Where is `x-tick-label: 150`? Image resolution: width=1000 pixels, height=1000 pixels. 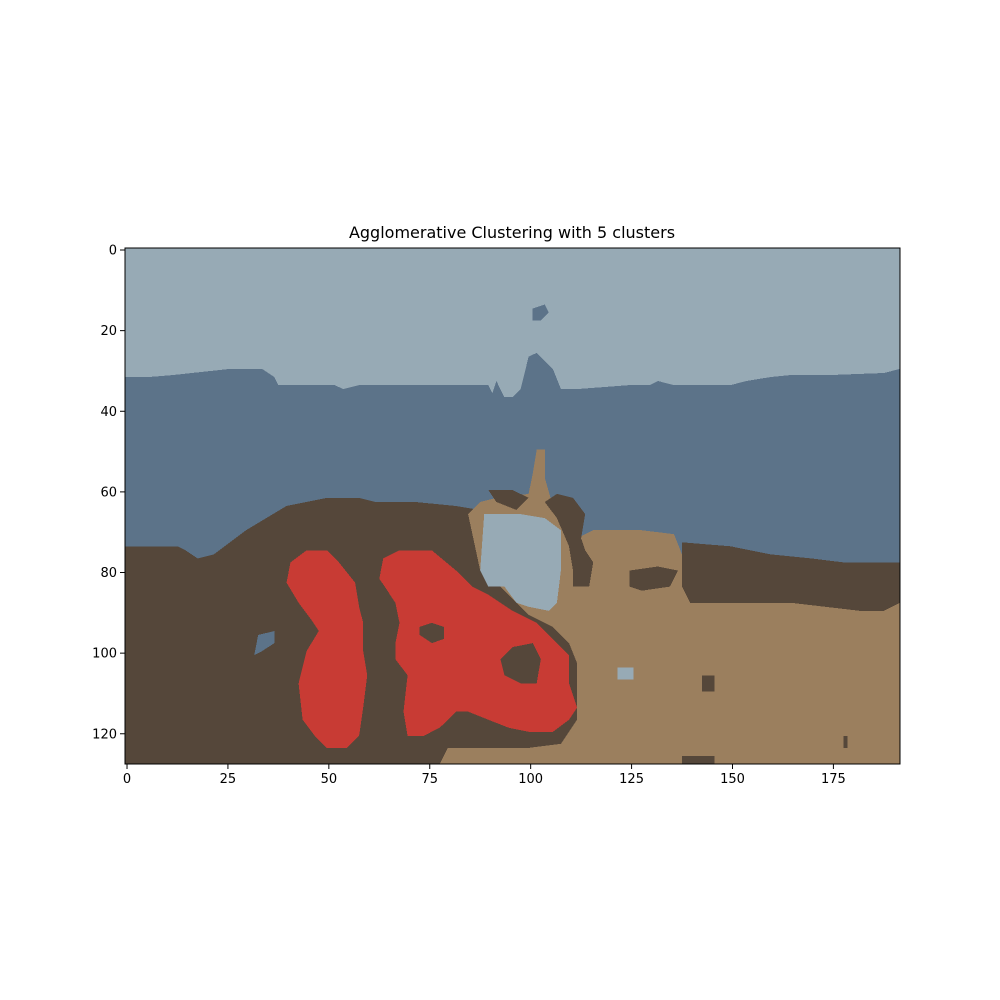
x-tick-label: 150 is located at coordinates (732, 779).